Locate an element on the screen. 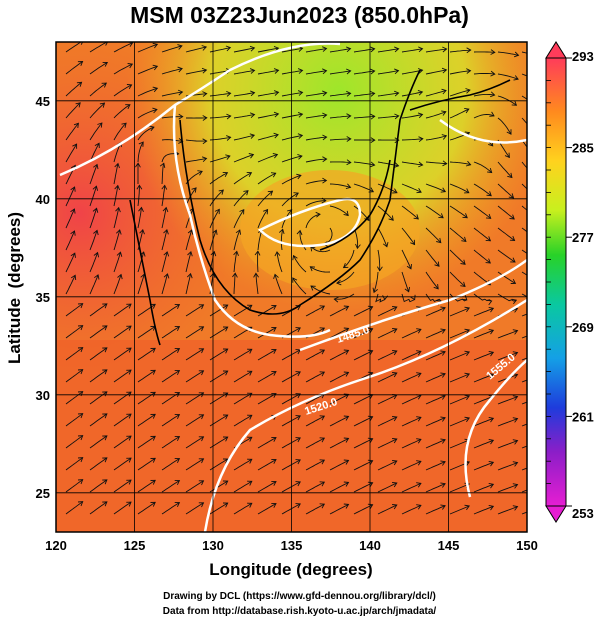 The width and height of the screenshot is (599, 625). x-tick-label: 130 is located at coordinates (213, 545).